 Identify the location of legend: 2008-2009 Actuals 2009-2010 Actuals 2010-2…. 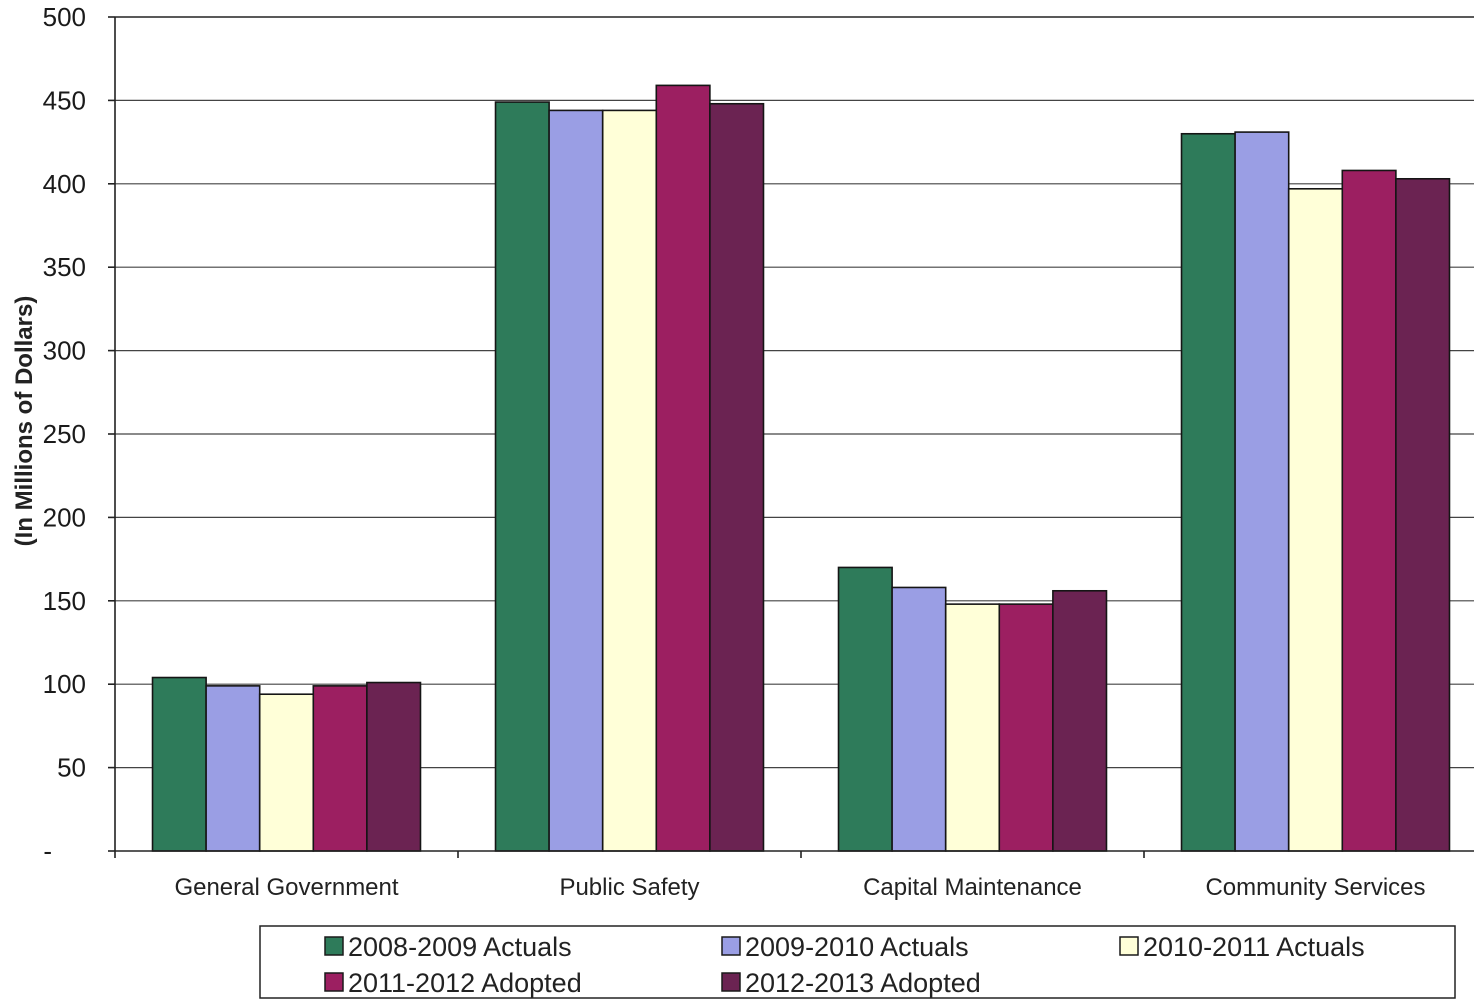
(857, 962).